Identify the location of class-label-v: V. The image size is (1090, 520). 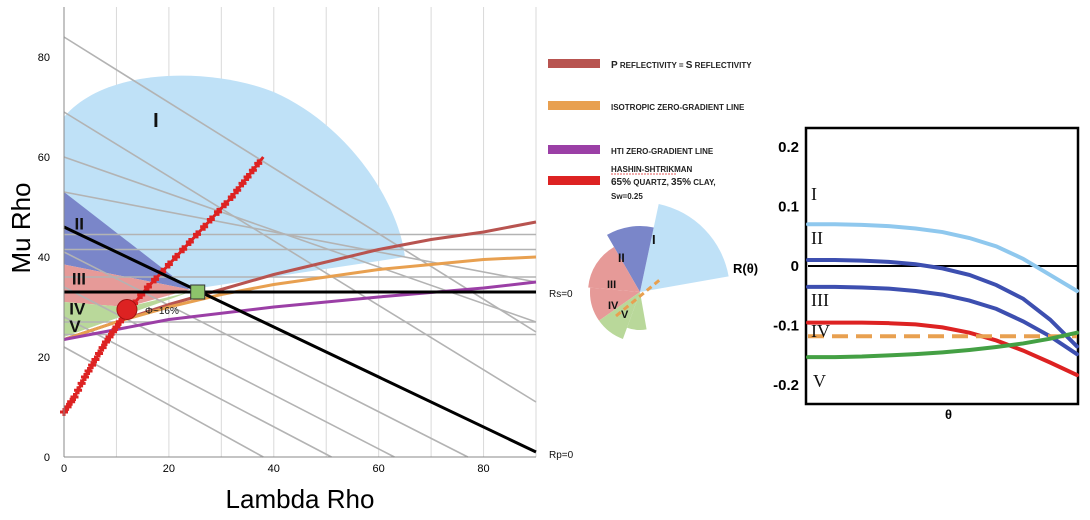
(75, 326).